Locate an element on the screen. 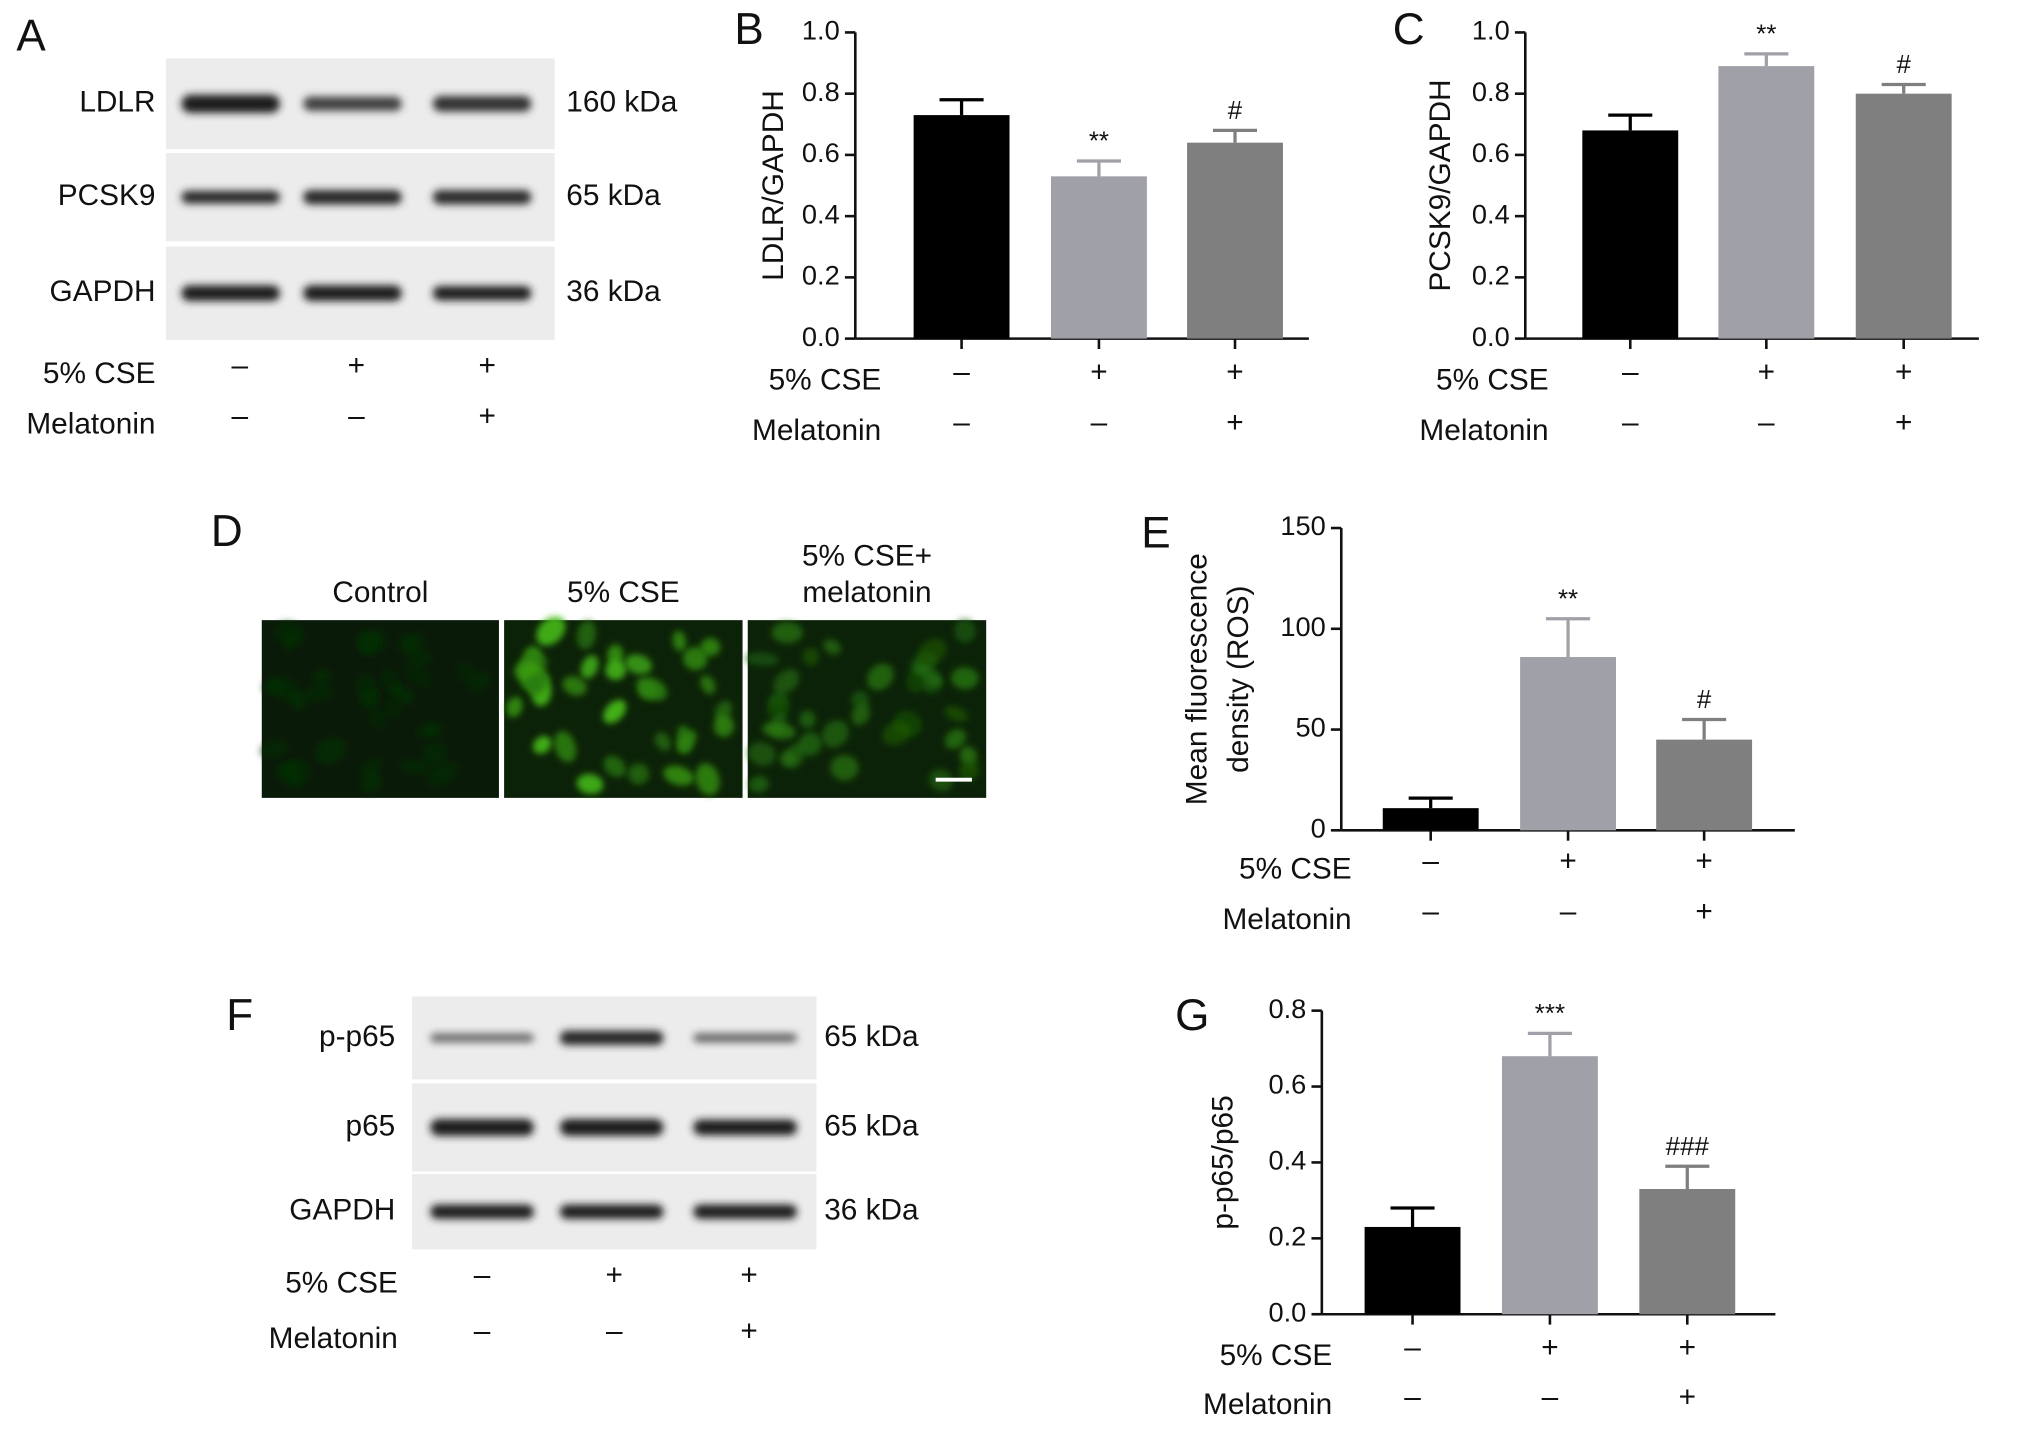 The width and height of the screenshot is (2032, 1431). y-axis-label: Mean fluorescence is located at coordinates (1197, 679).